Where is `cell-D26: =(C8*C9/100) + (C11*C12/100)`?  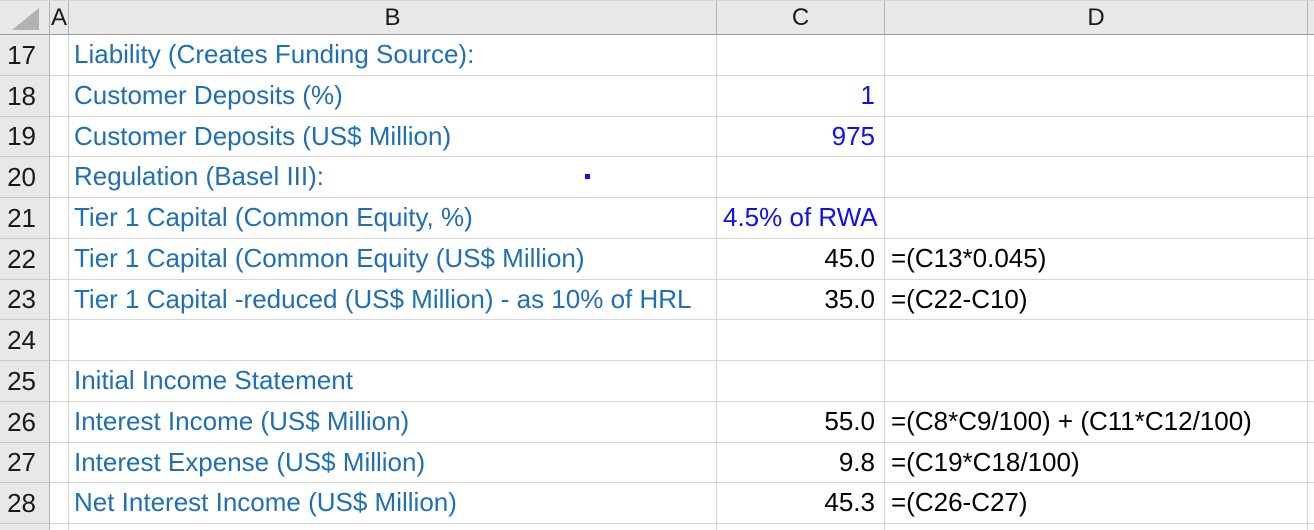 cell-D26: =(C8*C9/100) + (C11*C12/100) is located at coordinates (1096, 422).